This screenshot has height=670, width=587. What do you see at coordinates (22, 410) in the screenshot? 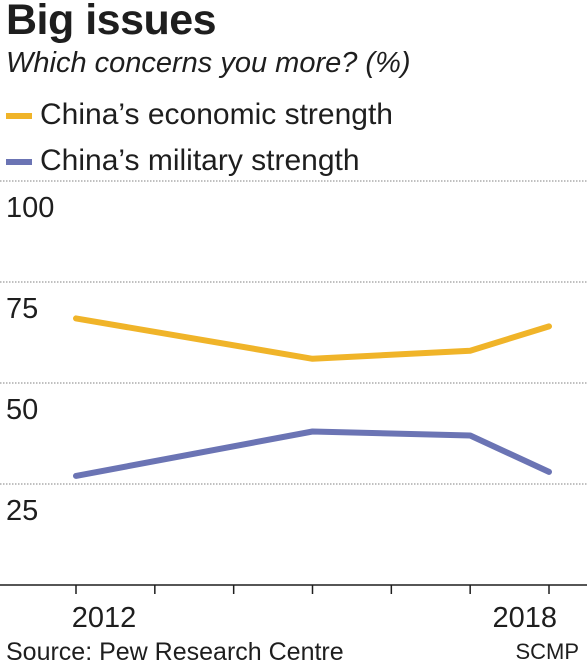
I see `y-tick-label-50: 50` at bounding box center [22, 410].